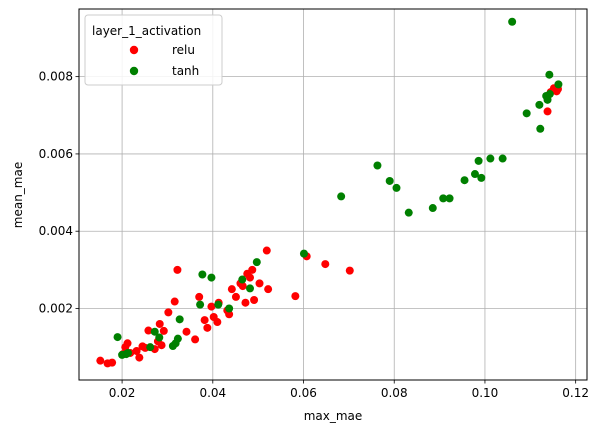  What do you see at coordinates (183, 50) in the screenshot?
I see `legend-label-relu: relu` at bounding box center [183, 50].